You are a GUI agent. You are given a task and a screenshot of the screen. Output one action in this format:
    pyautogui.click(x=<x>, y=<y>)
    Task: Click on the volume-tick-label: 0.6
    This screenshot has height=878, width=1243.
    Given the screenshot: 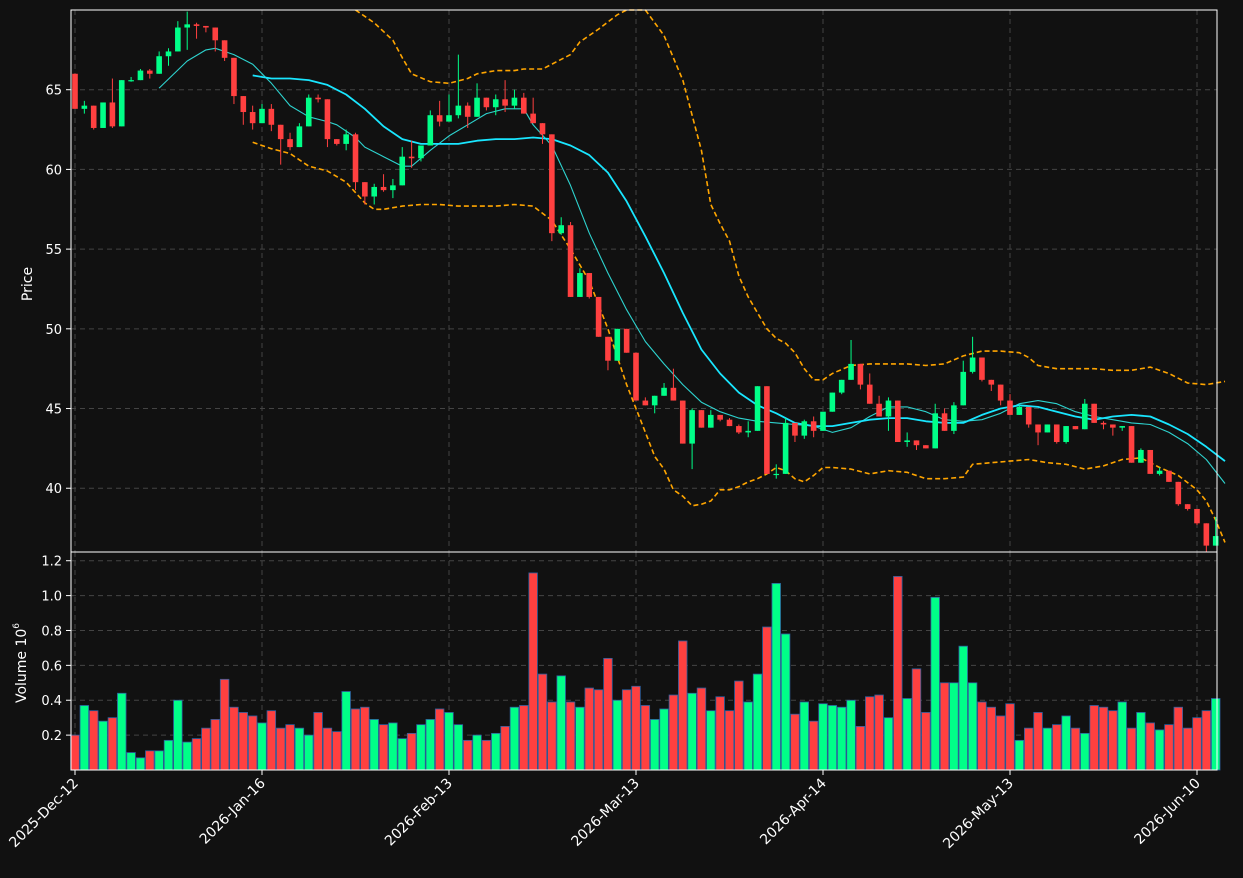 What is the action you would take?
    pyautogui.click(x=51, y=666)
    